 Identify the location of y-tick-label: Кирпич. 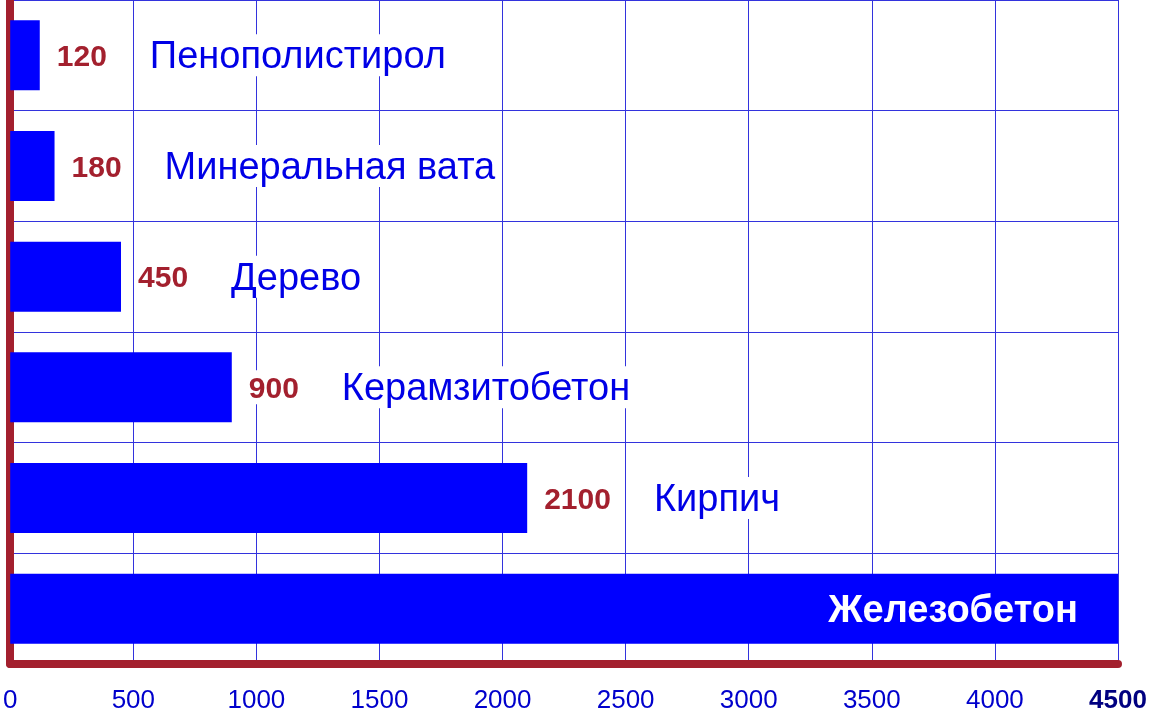
(717, 498).